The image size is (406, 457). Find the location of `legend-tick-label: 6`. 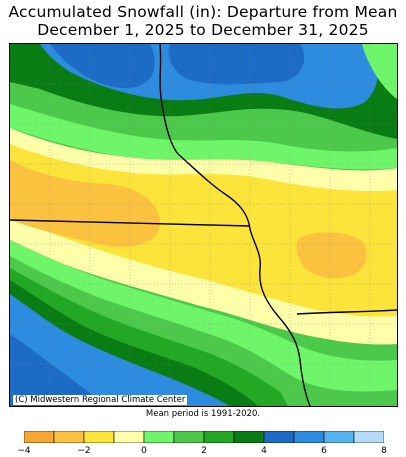

legend-tick-label: 6 is located at coordinates (324, 451).